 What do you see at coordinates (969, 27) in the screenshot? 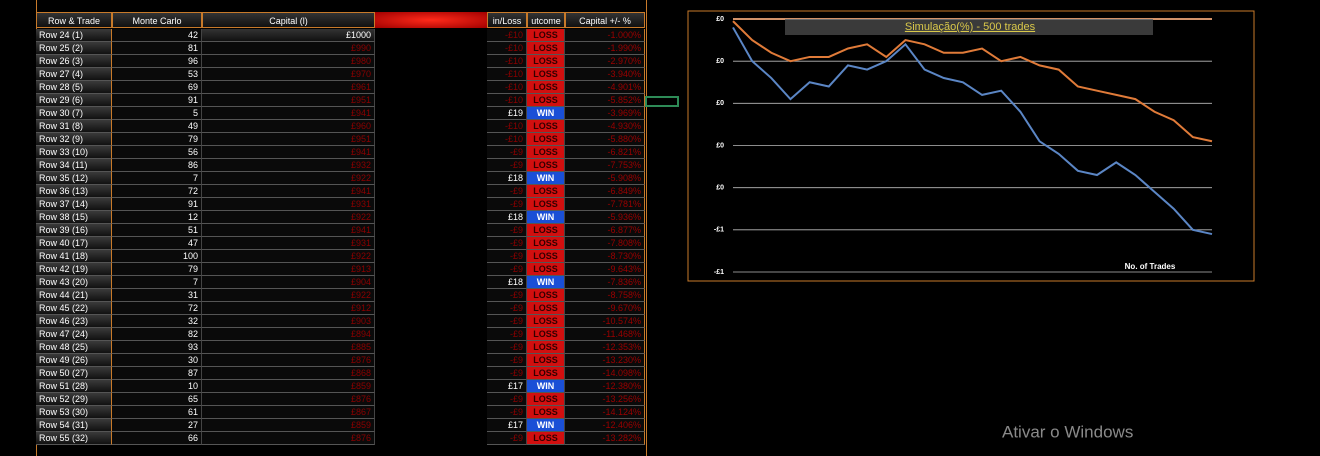
I see `title-background` at bounding box center [969, 27].